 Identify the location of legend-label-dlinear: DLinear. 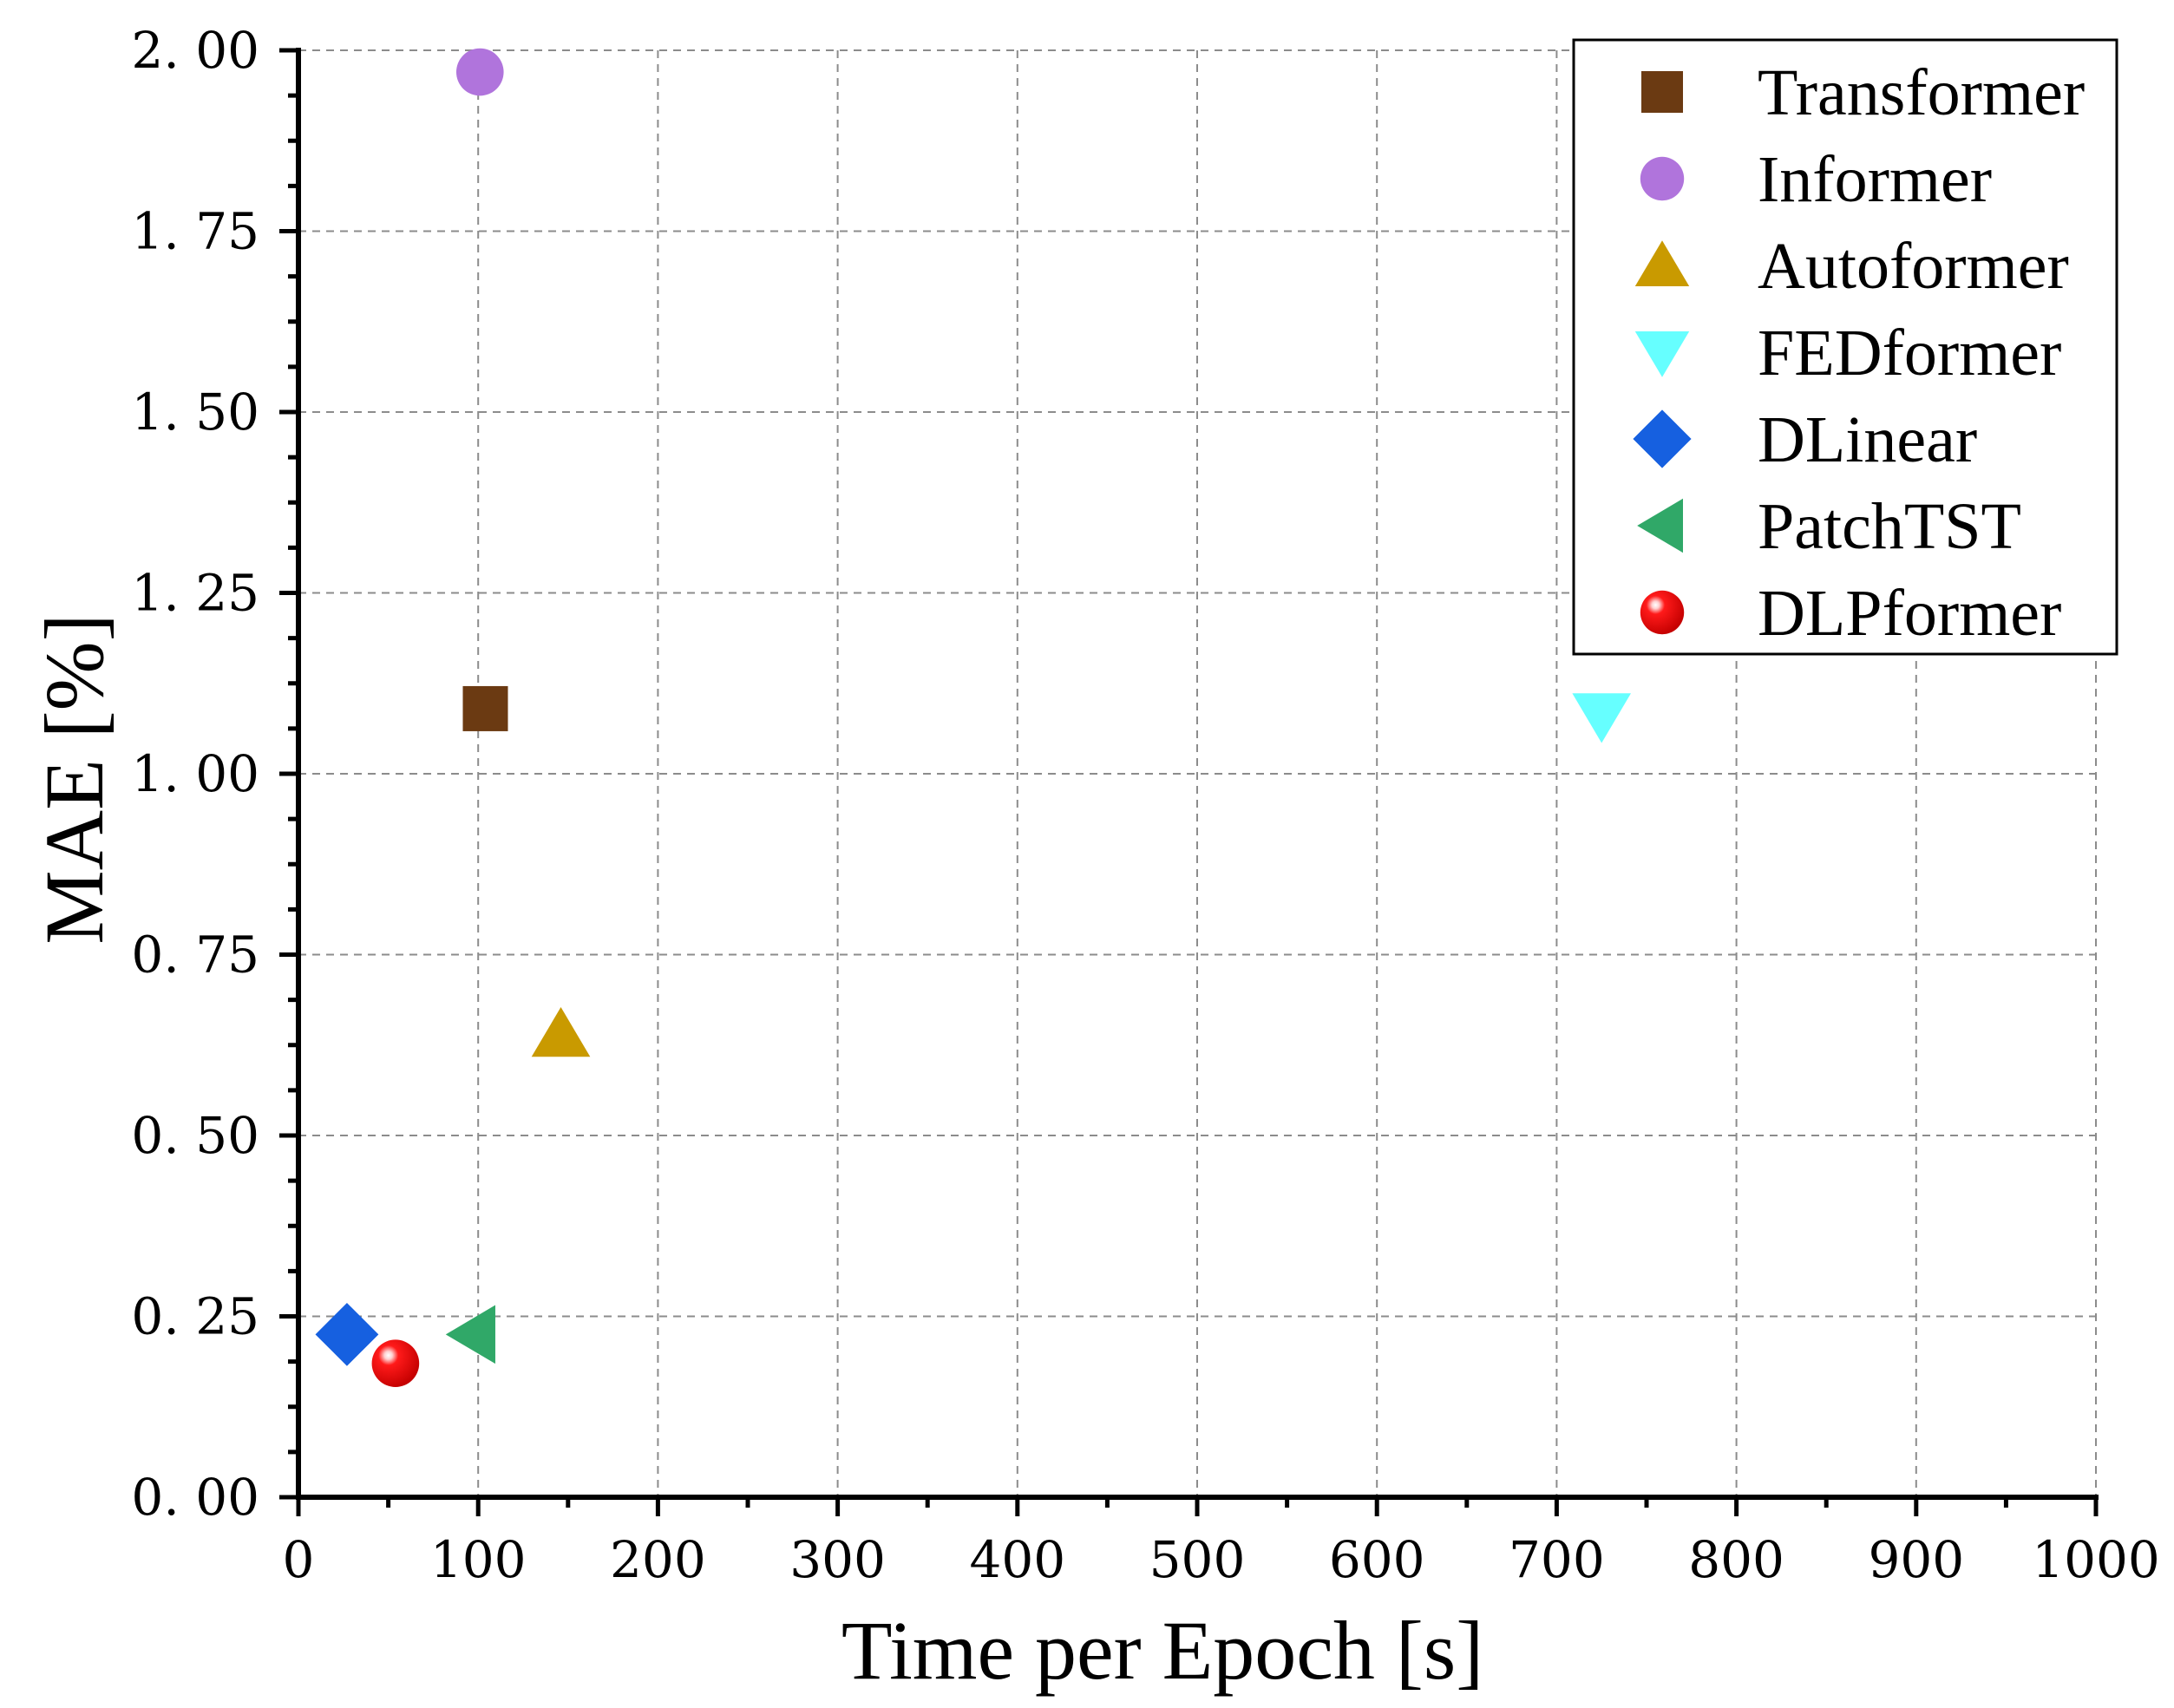
(1868, 439).